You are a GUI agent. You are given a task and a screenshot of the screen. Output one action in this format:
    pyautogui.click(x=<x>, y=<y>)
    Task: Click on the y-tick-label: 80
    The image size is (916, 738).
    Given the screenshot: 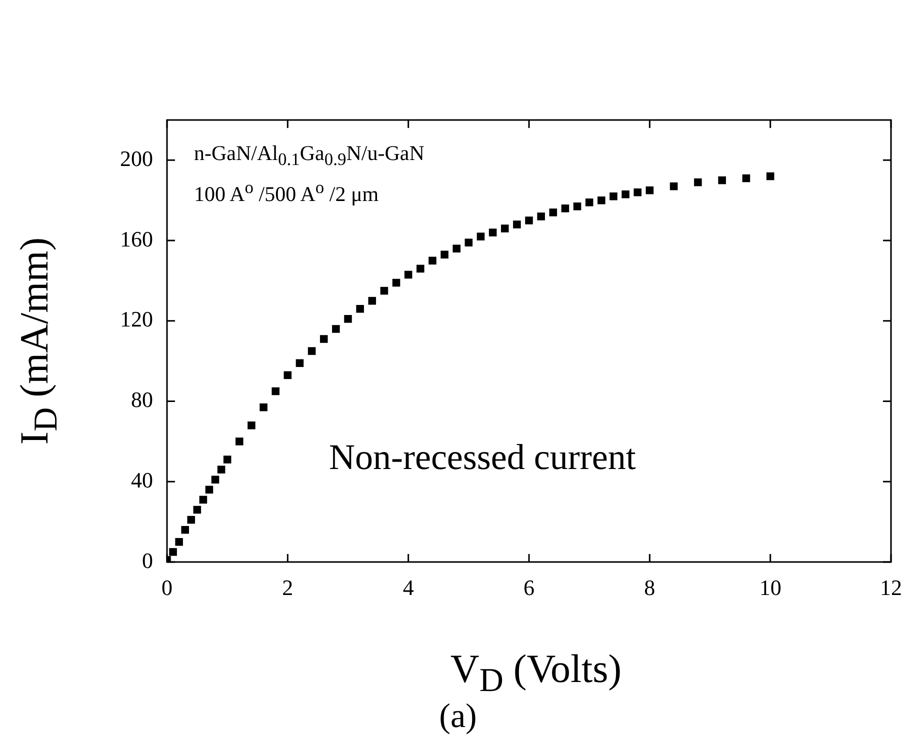 What is the action you would take?
    pyautogui.click(x=142, y=399)
    